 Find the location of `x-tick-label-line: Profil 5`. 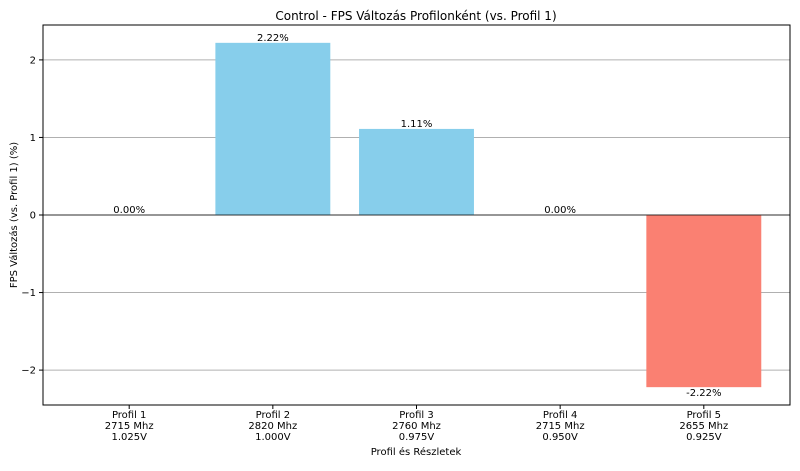

x-tick-label-line: Profil 5 is located at coordinates (704, 415).